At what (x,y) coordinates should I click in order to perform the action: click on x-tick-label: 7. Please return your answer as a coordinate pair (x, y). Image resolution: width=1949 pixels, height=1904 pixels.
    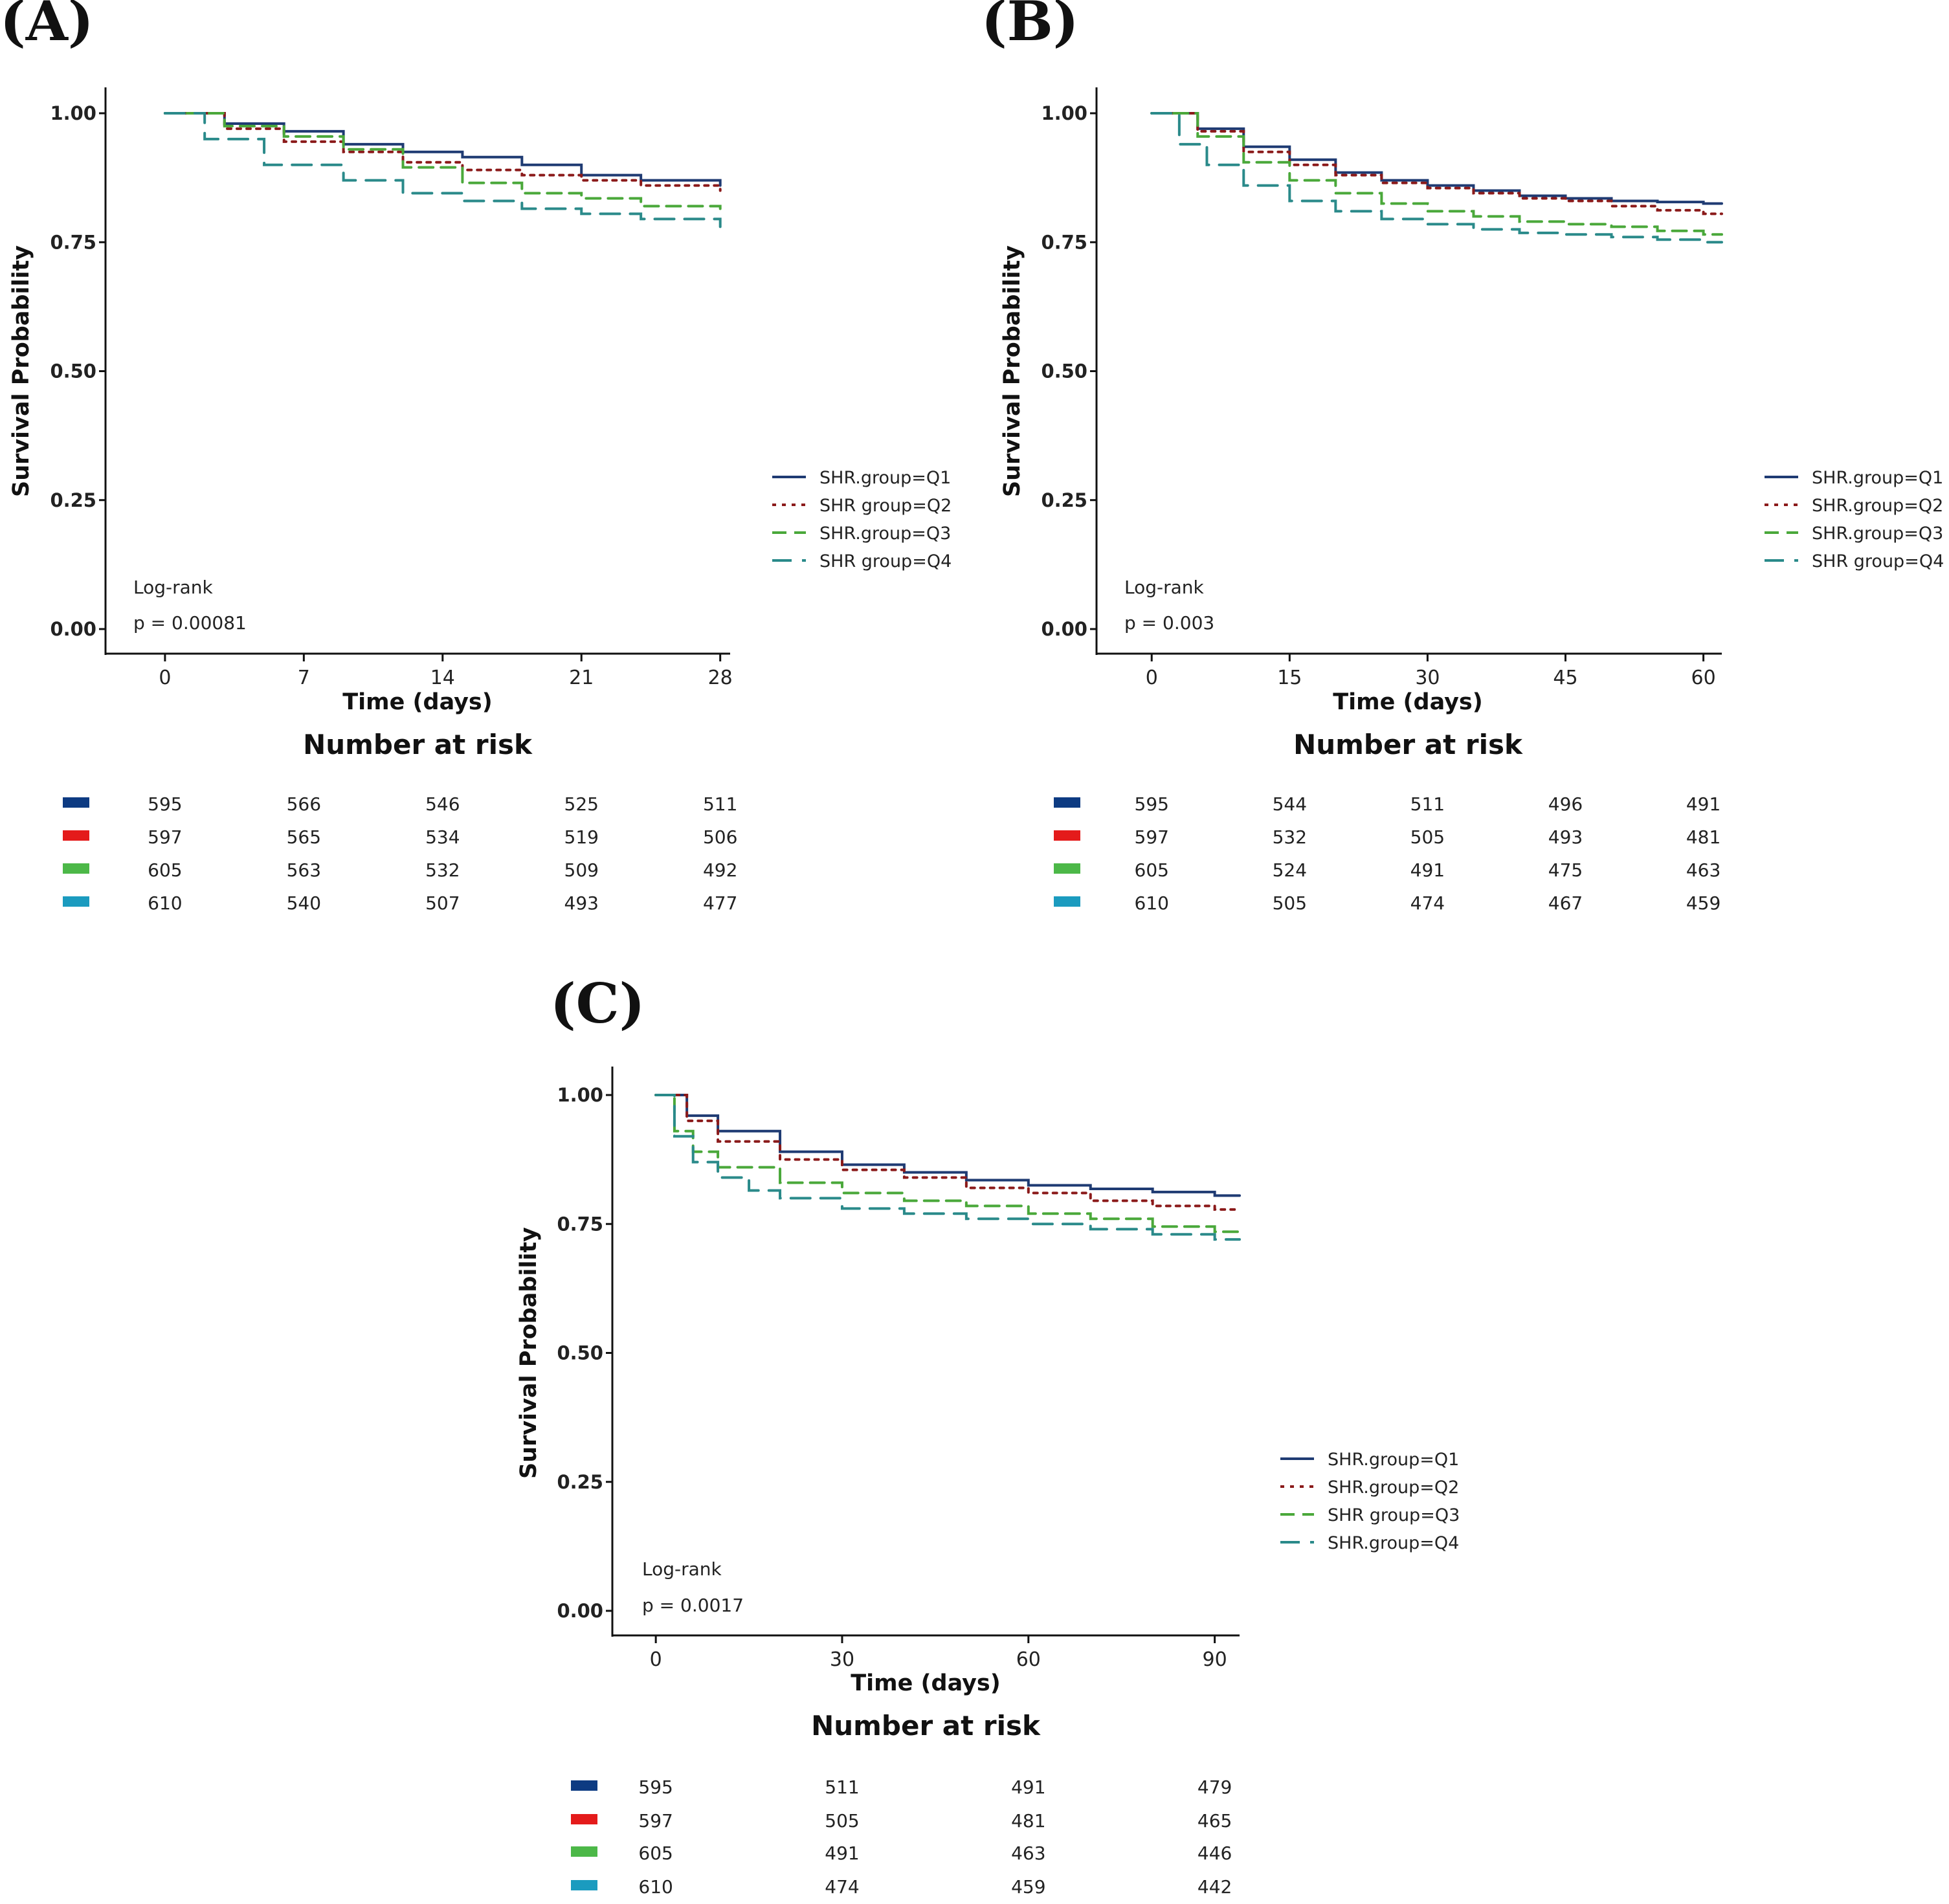
    Looking at the image, I should click on (304, 678).